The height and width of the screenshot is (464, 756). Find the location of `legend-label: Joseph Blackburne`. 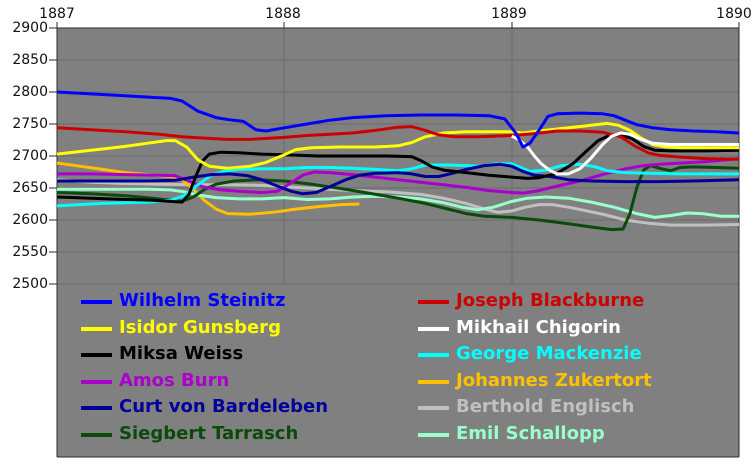

legend-label: Joseph Blackburne is located at coordinates (550, 300).